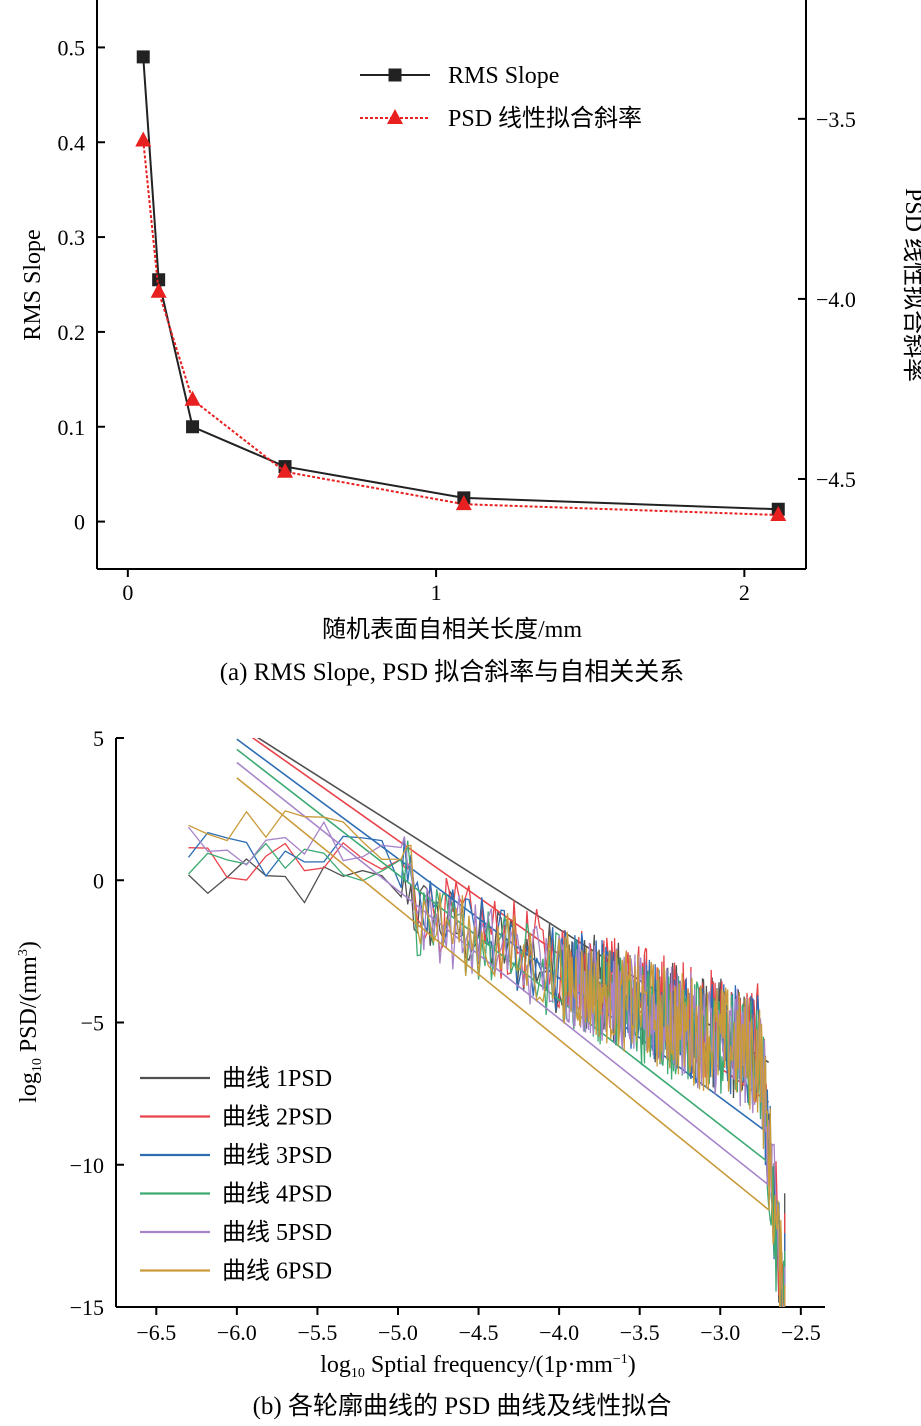  I want to click on panel-b-x-ticks: −6.5 −6.0 −5.5 −5.0 −4.5 −4.0 −3.5 −3.0 −2.5, so click(478, 1326).